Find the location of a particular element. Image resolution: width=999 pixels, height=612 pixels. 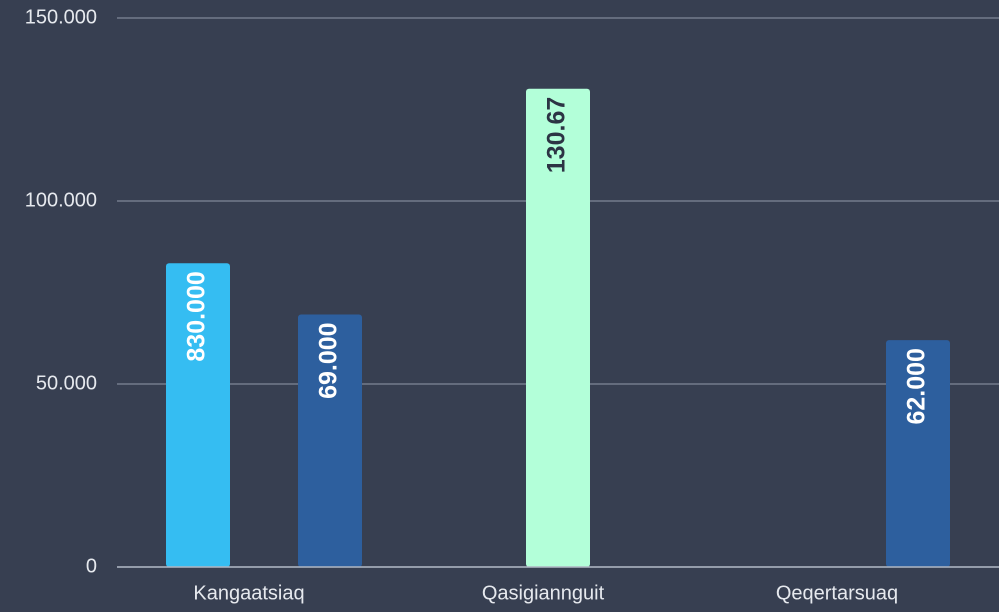

y-tick-label: 150.000 is located at coordinates (61, 17).